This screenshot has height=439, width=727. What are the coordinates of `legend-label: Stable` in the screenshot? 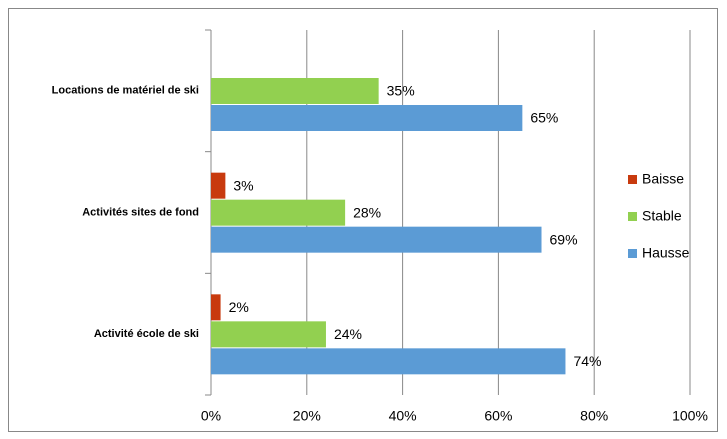 It's located at (662, 216).